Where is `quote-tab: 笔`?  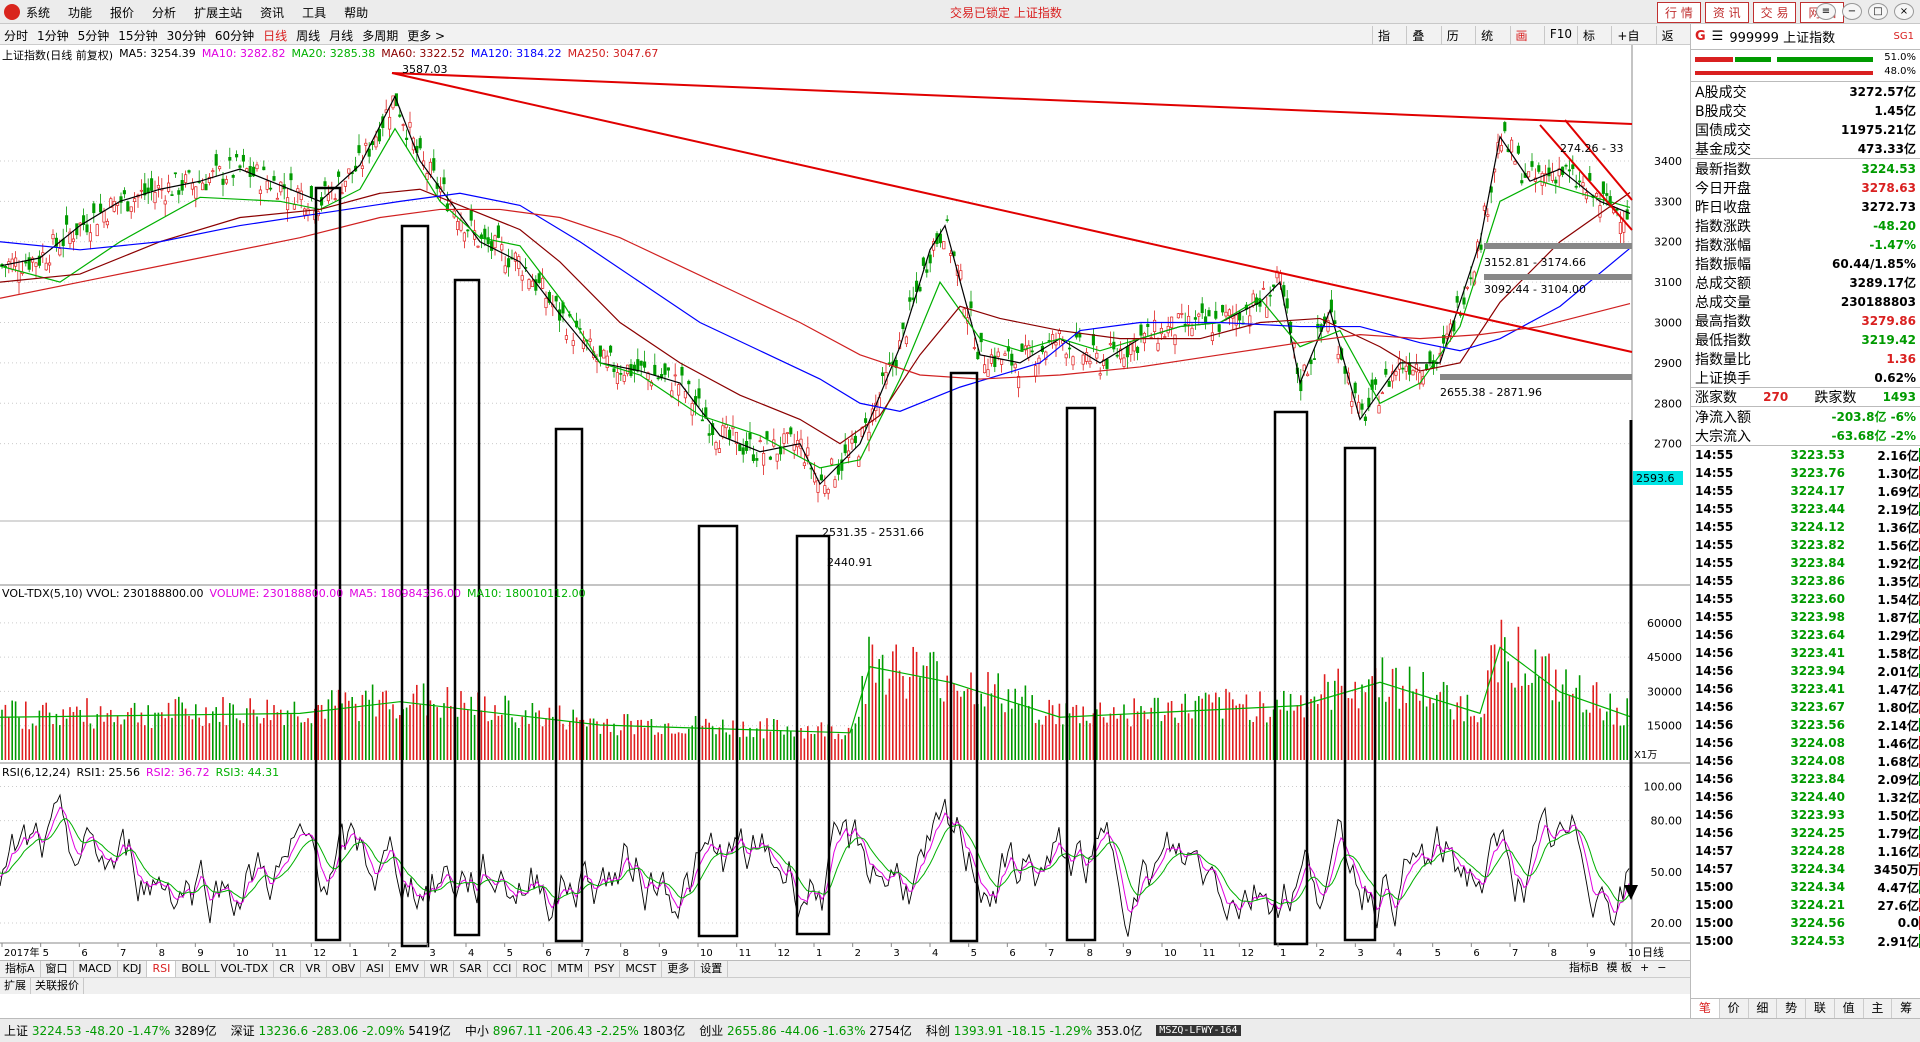 quote-tab: 笔 is located at coordinates (1705, 1008).